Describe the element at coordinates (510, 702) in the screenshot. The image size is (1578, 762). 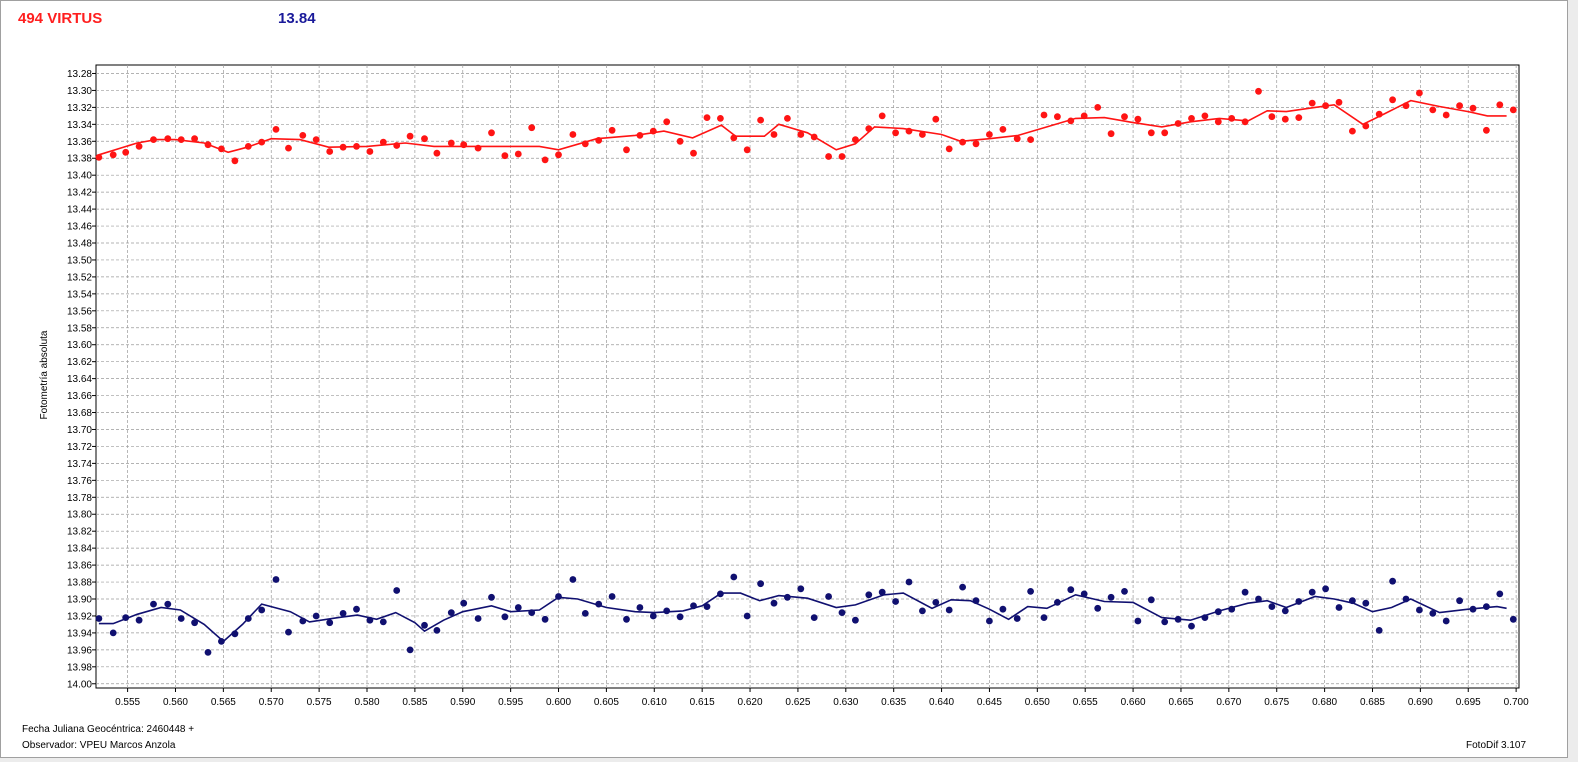
I see `x-tick-label: 0.595` at that location.